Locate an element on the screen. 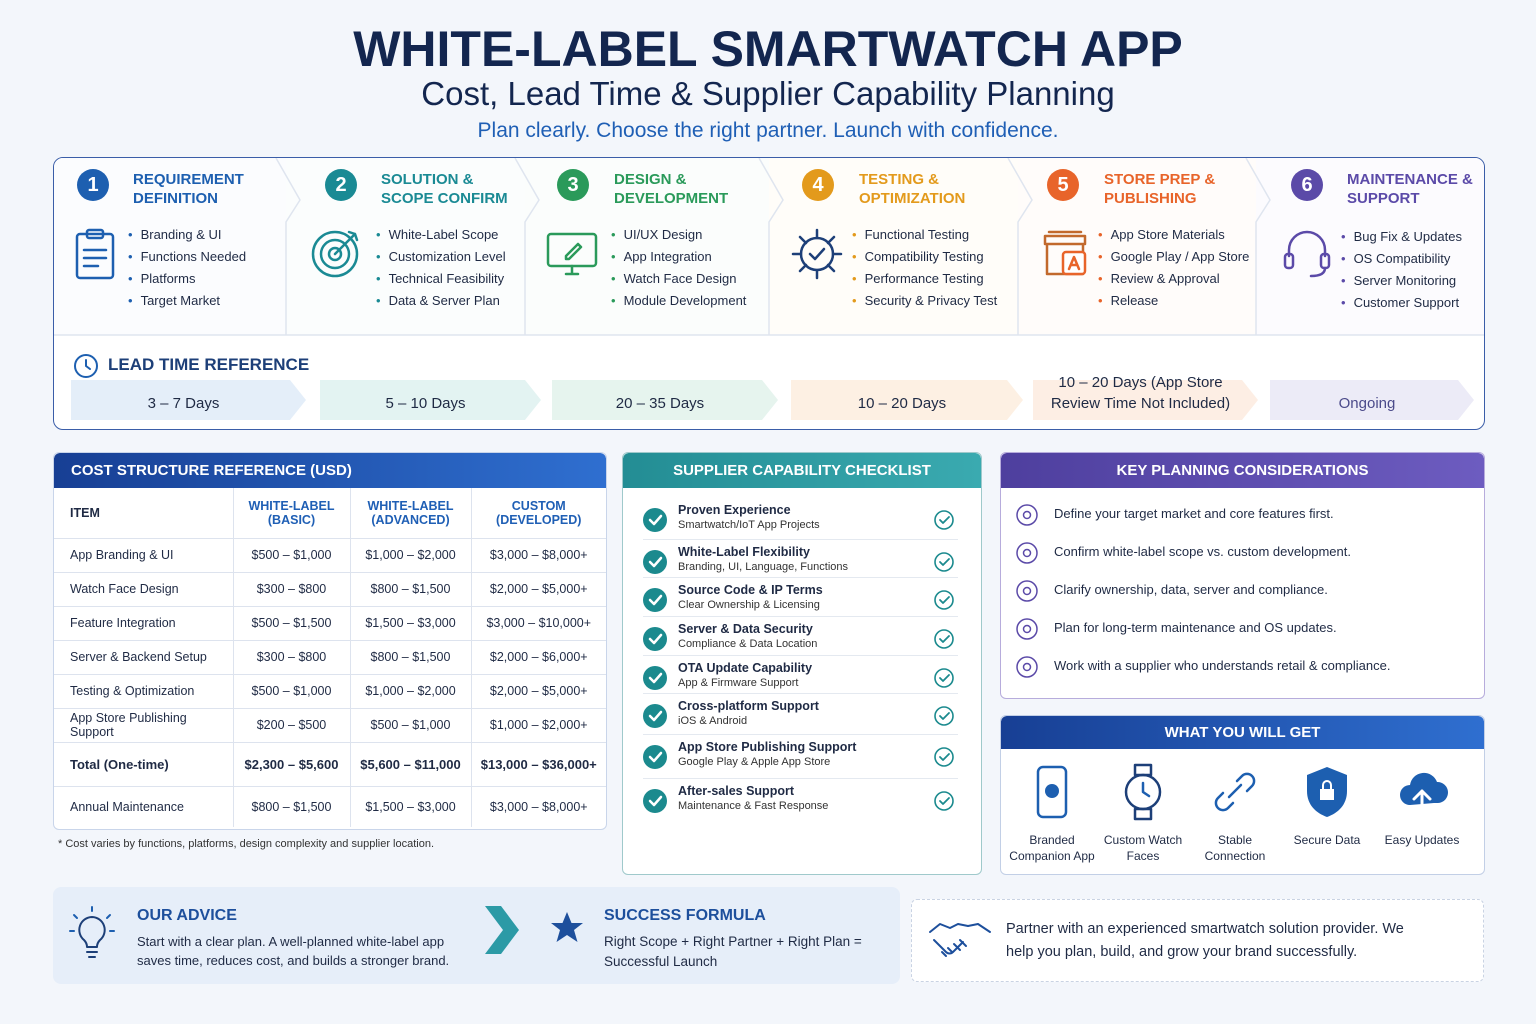 This screenshot has width=1536, height=1024. phase-item: • Module Development is located at coordinates (678, 300).